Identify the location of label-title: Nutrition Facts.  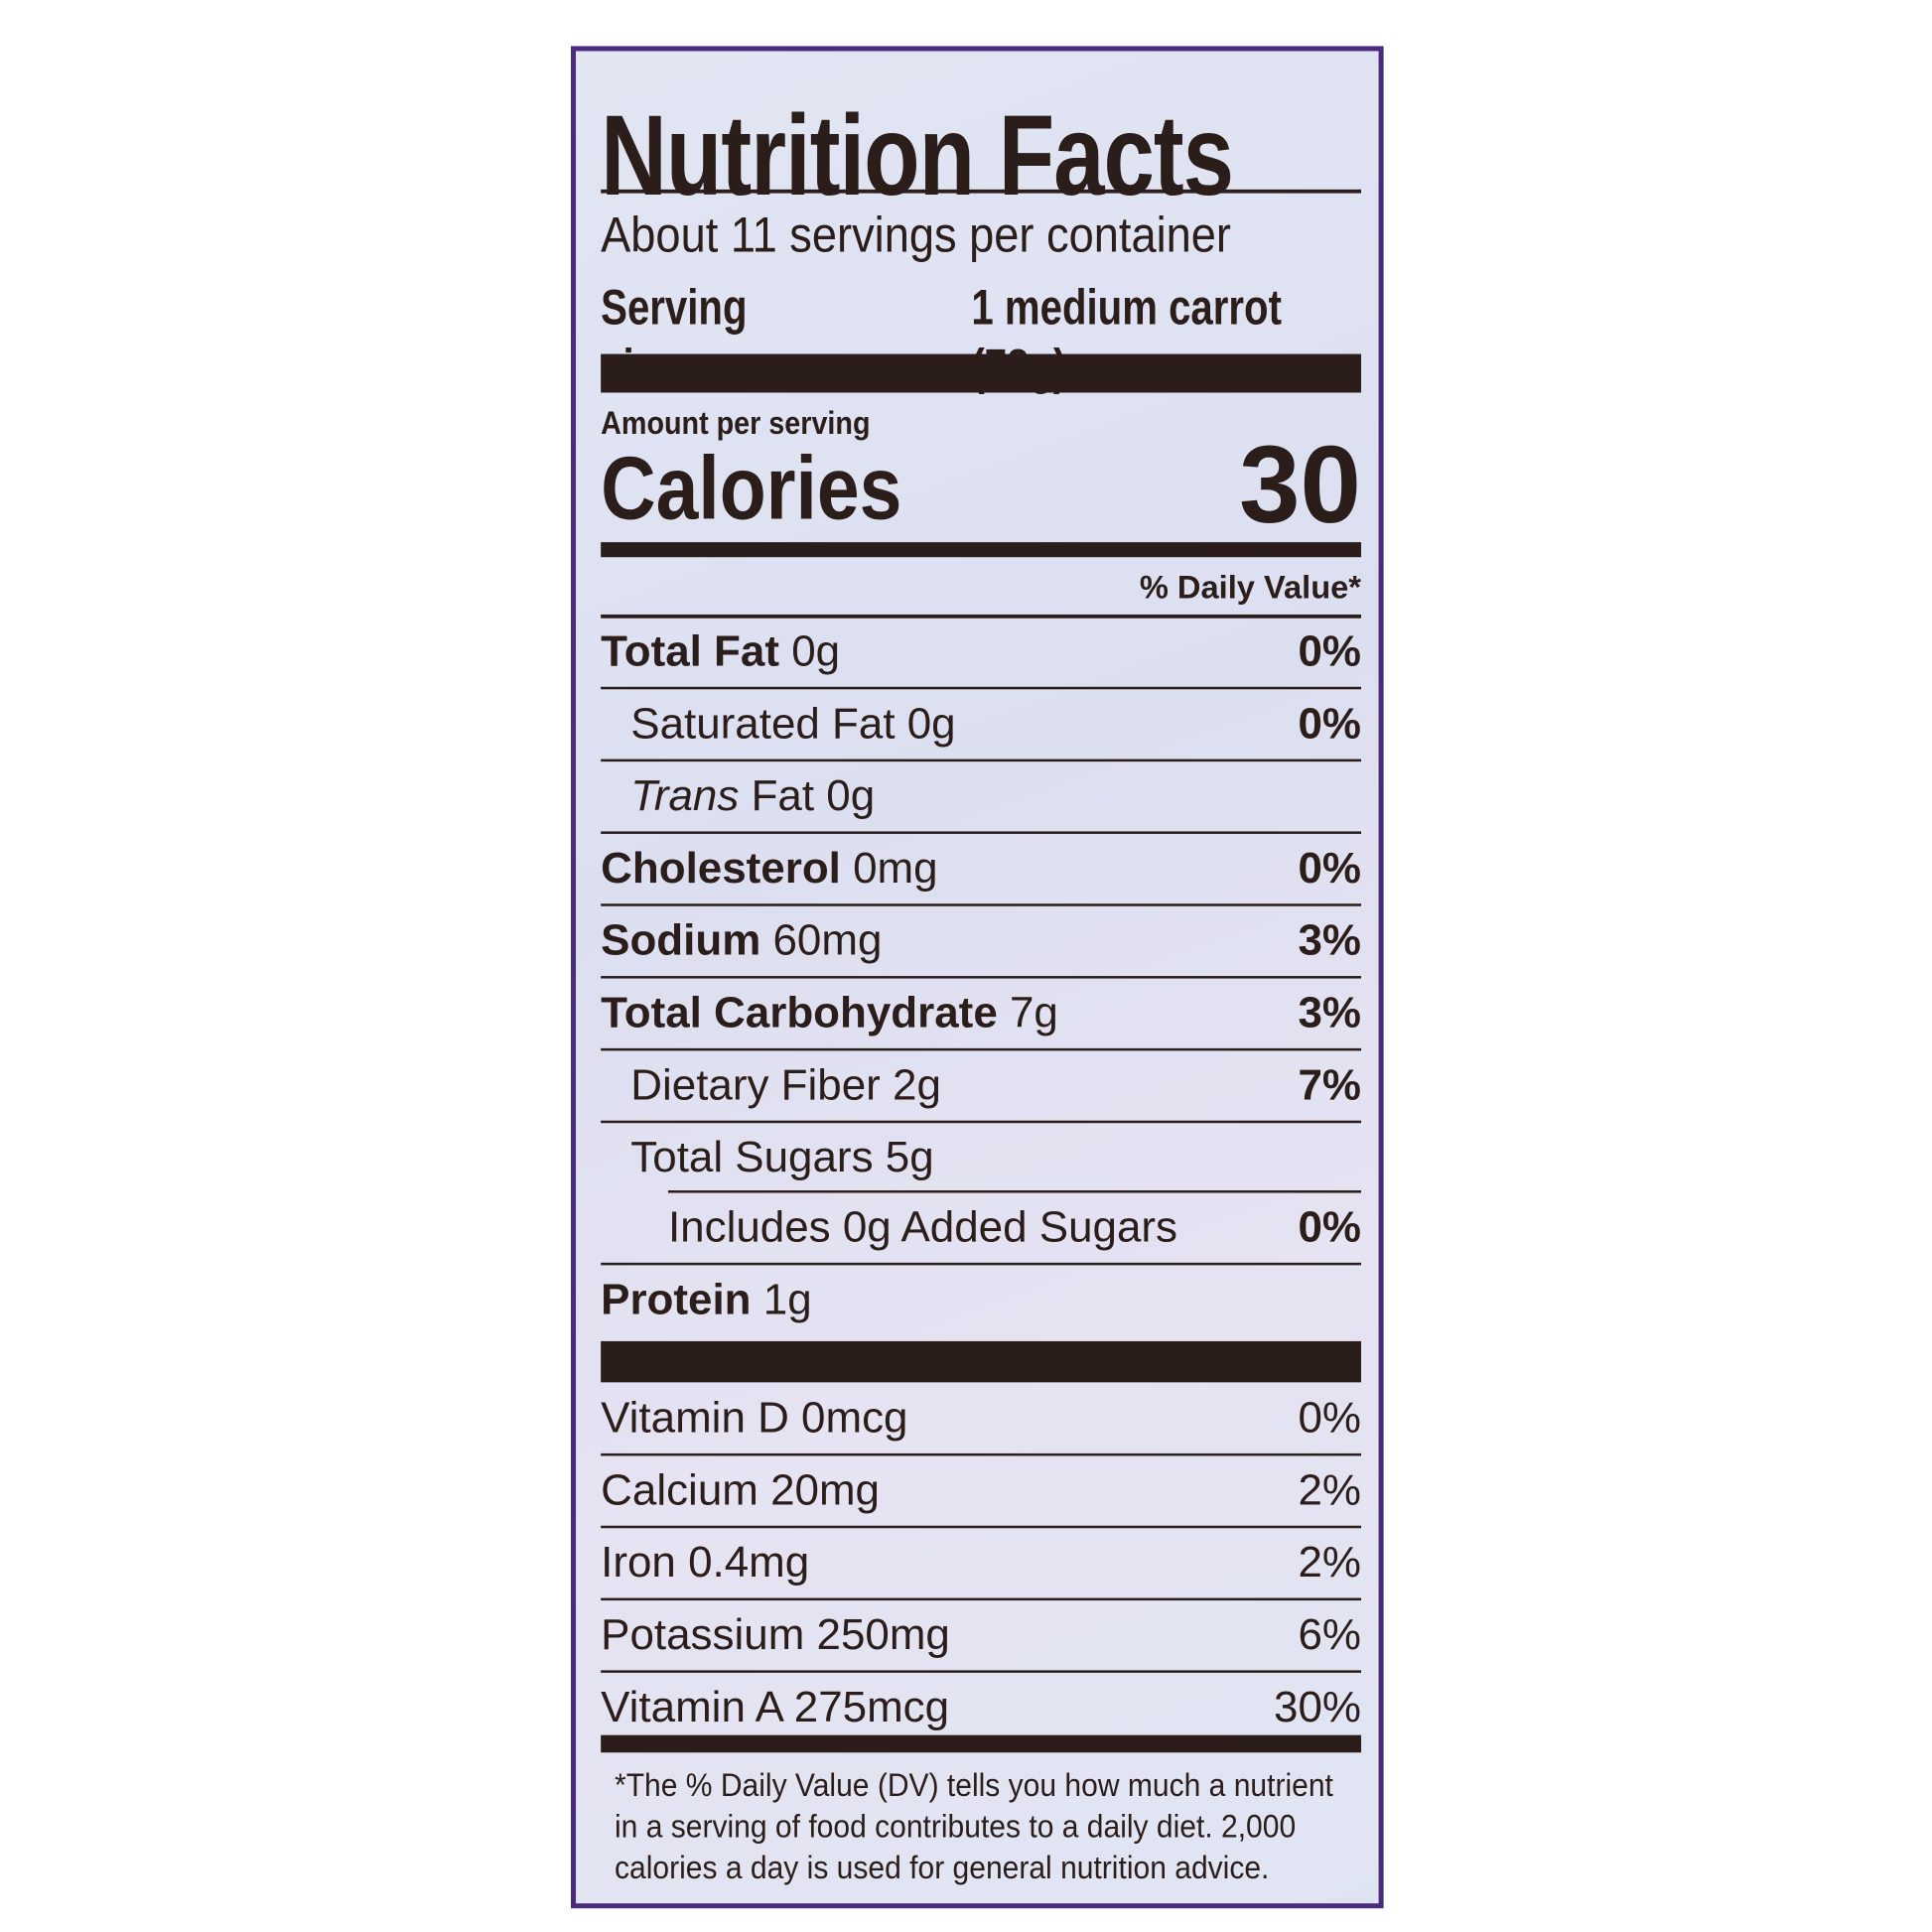
(918, 155).